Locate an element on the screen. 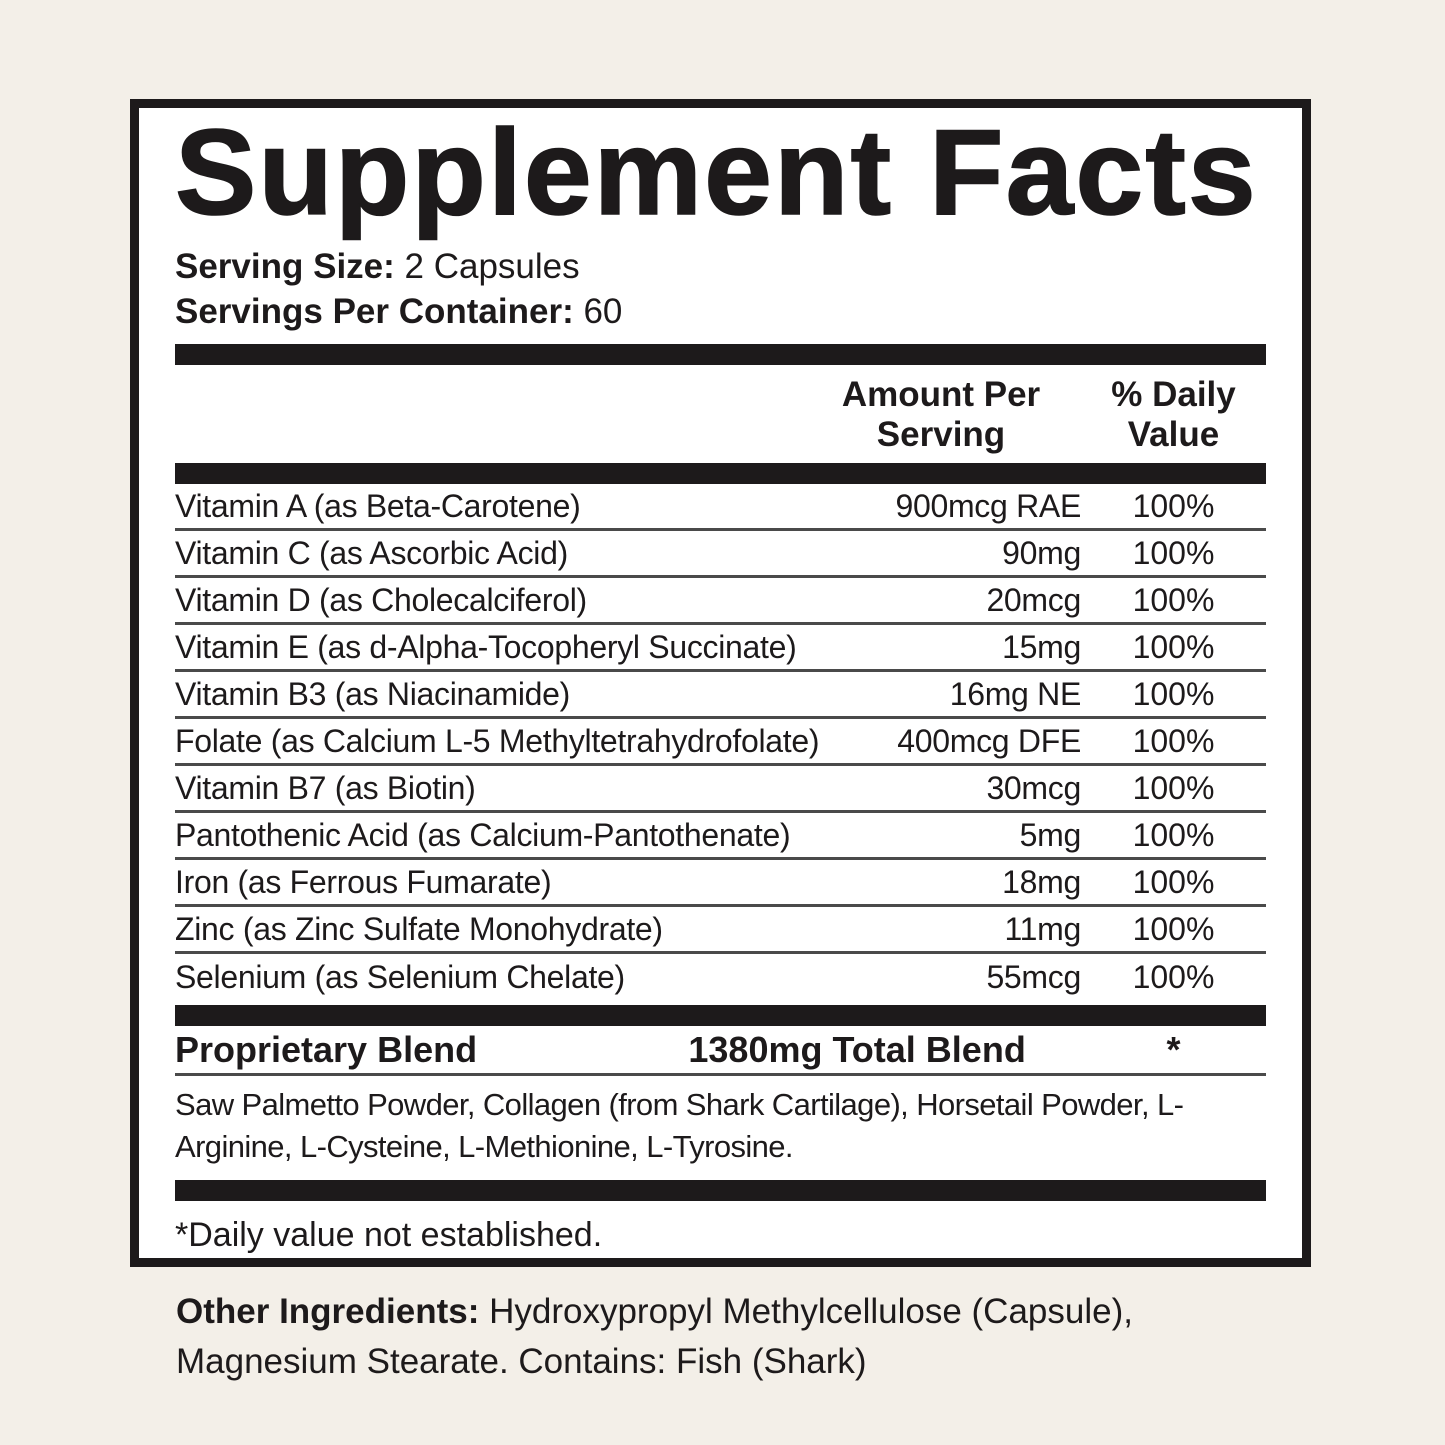  nutrient-amount: 20mcg is located at coordinates (1033, 599).